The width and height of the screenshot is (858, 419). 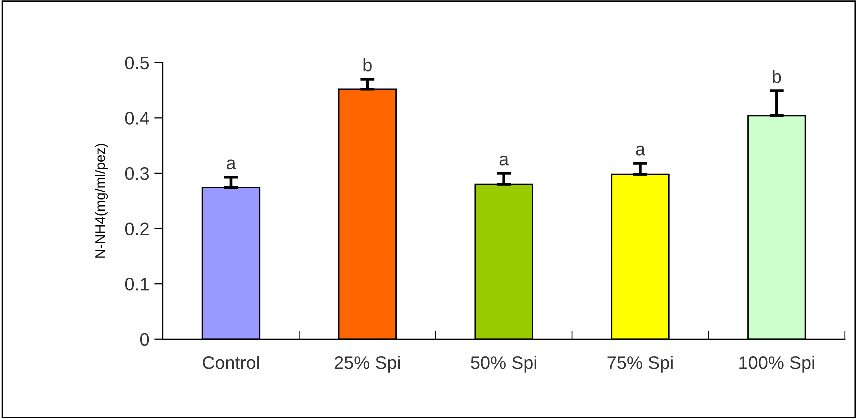 I want to click on y-tick-label: 0.3, so click(x=137, y=173).